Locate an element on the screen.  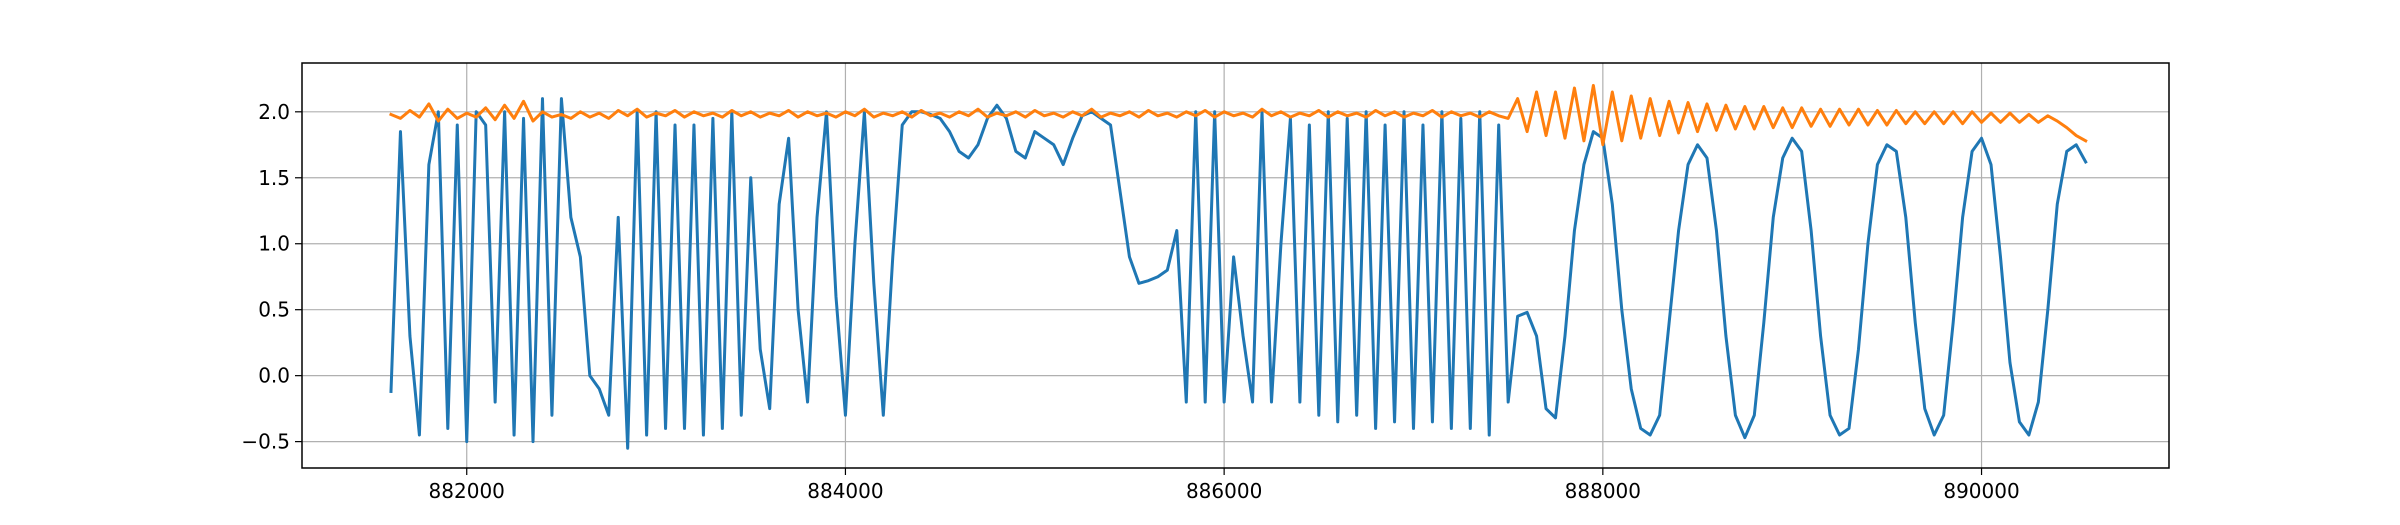
y-tick-label: 2.0 is located at coordinates (274, 112).